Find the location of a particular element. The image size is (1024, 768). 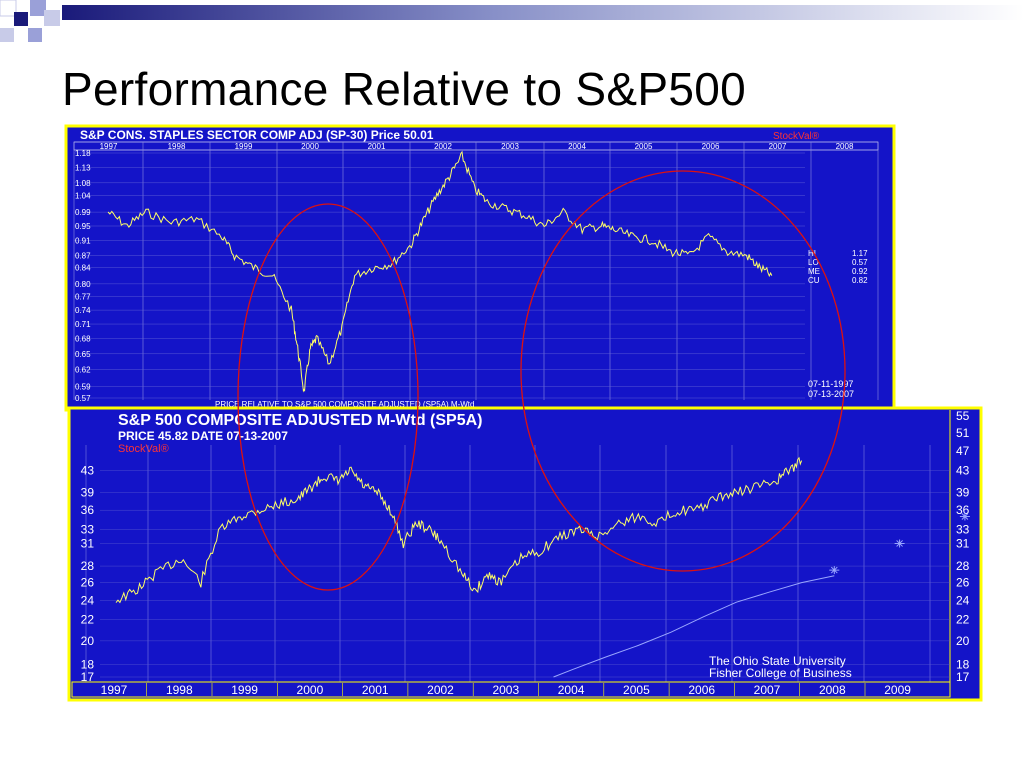

top-x-tick-label: 1998 is located at coordinates (177, 146).